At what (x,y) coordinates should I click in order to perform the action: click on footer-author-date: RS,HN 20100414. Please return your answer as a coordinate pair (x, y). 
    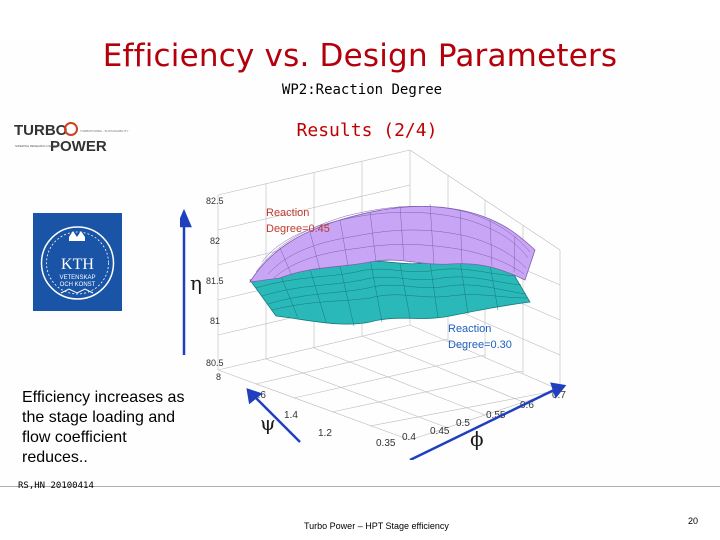
    Looking at the image, I should click on (56, 486).